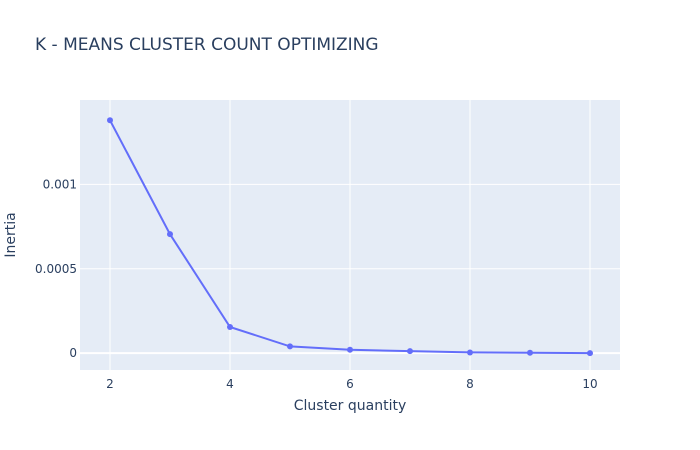  I want to click on x-tick-label: 8, so click(470, 384).